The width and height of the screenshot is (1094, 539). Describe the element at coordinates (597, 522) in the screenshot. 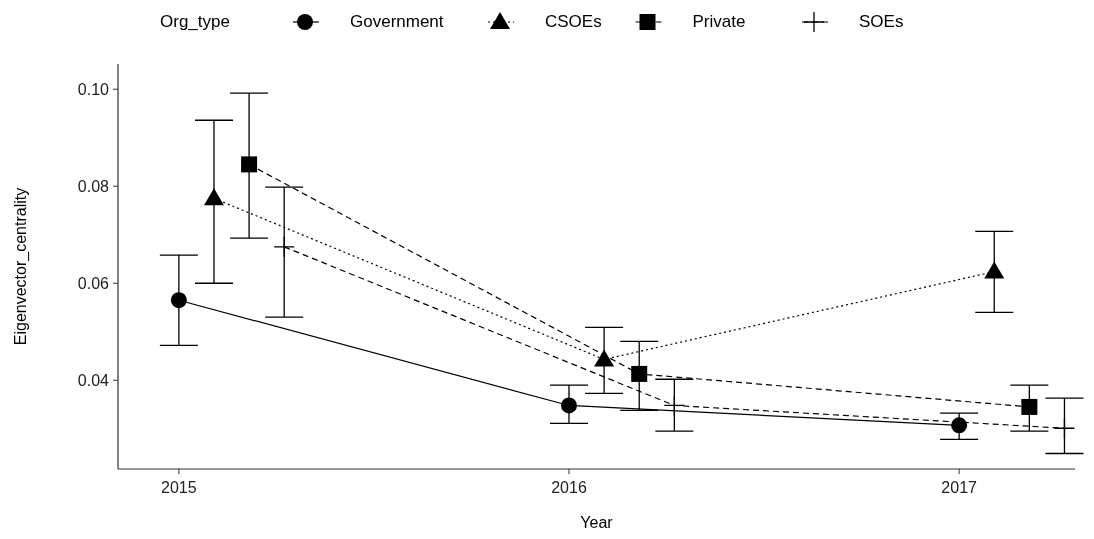

I see `x-axis-title: Year` at that location.